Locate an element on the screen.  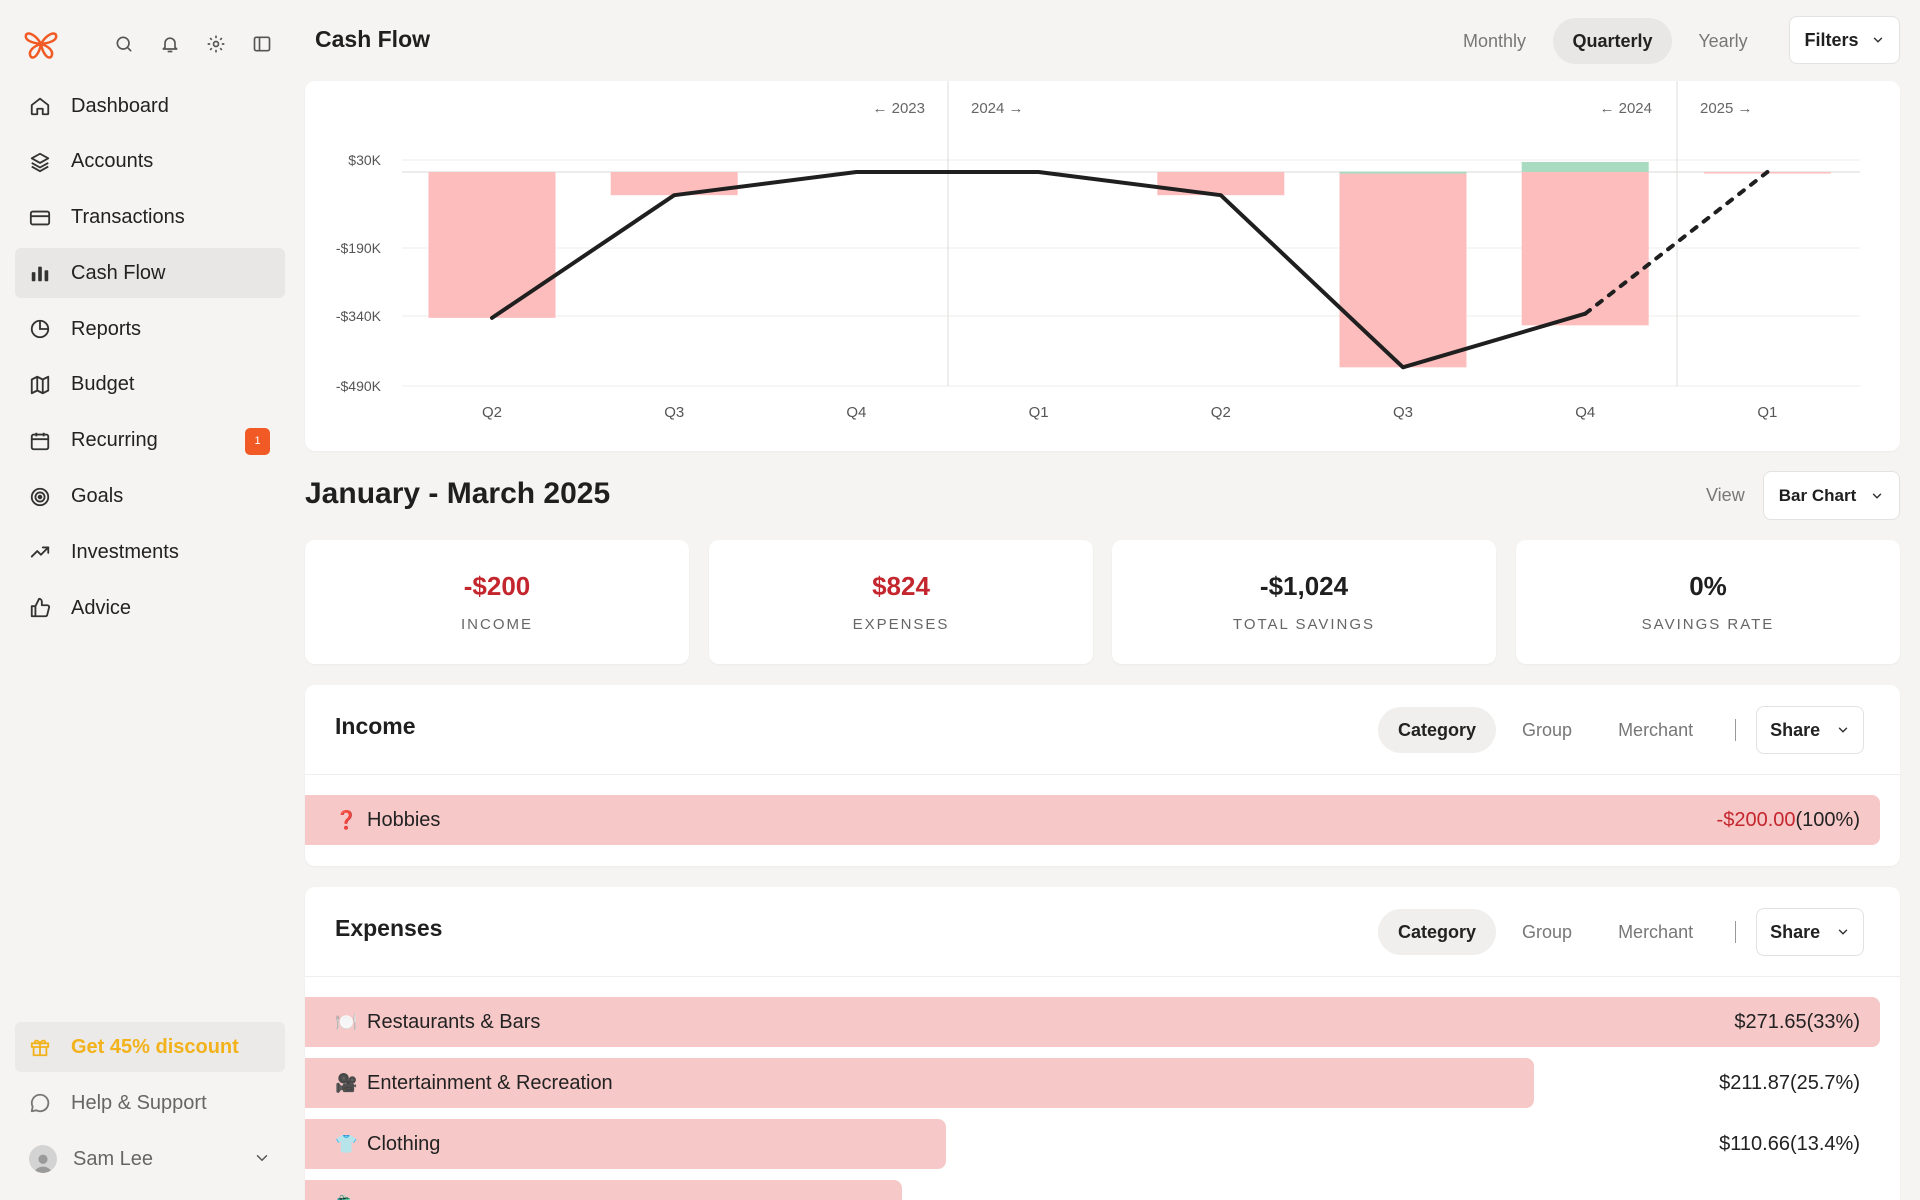
period-tab-yearly: Yearly is located at coordinates (1723, 40).